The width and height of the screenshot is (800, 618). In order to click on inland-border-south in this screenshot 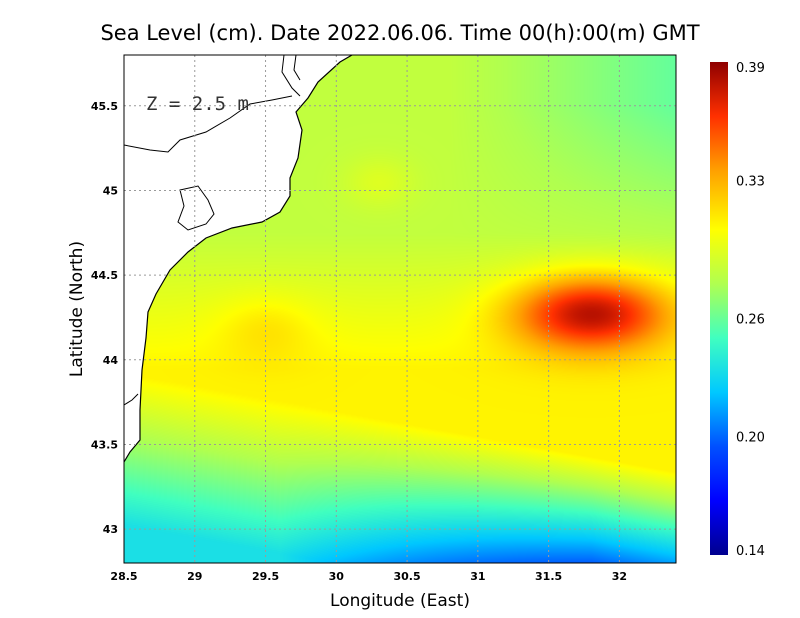, I will do `click(131, 399)`.